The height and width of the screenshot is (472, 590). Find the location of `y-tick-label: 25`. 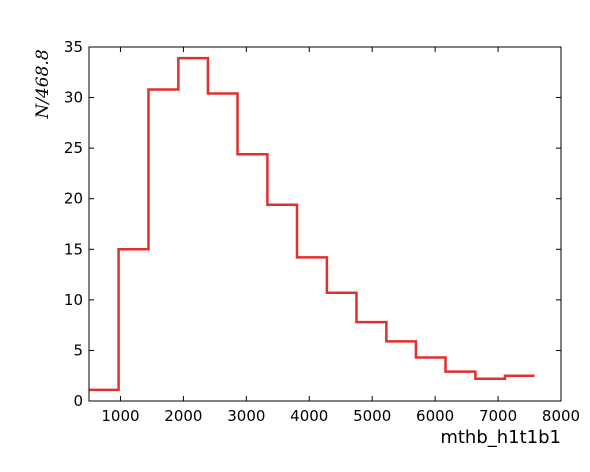

y-tick-label: 25 is located at coordinates (73, 148).